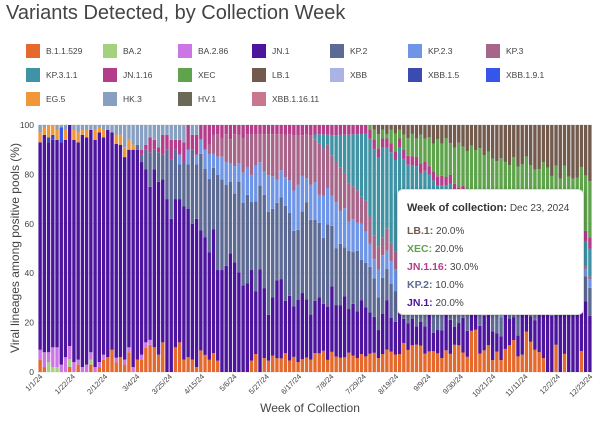 This screenshot has width=600, height=422. Describe the element at coordinates (52, 75) in the screenshot. I see `legend-item: KP.3.1.1` at that location.